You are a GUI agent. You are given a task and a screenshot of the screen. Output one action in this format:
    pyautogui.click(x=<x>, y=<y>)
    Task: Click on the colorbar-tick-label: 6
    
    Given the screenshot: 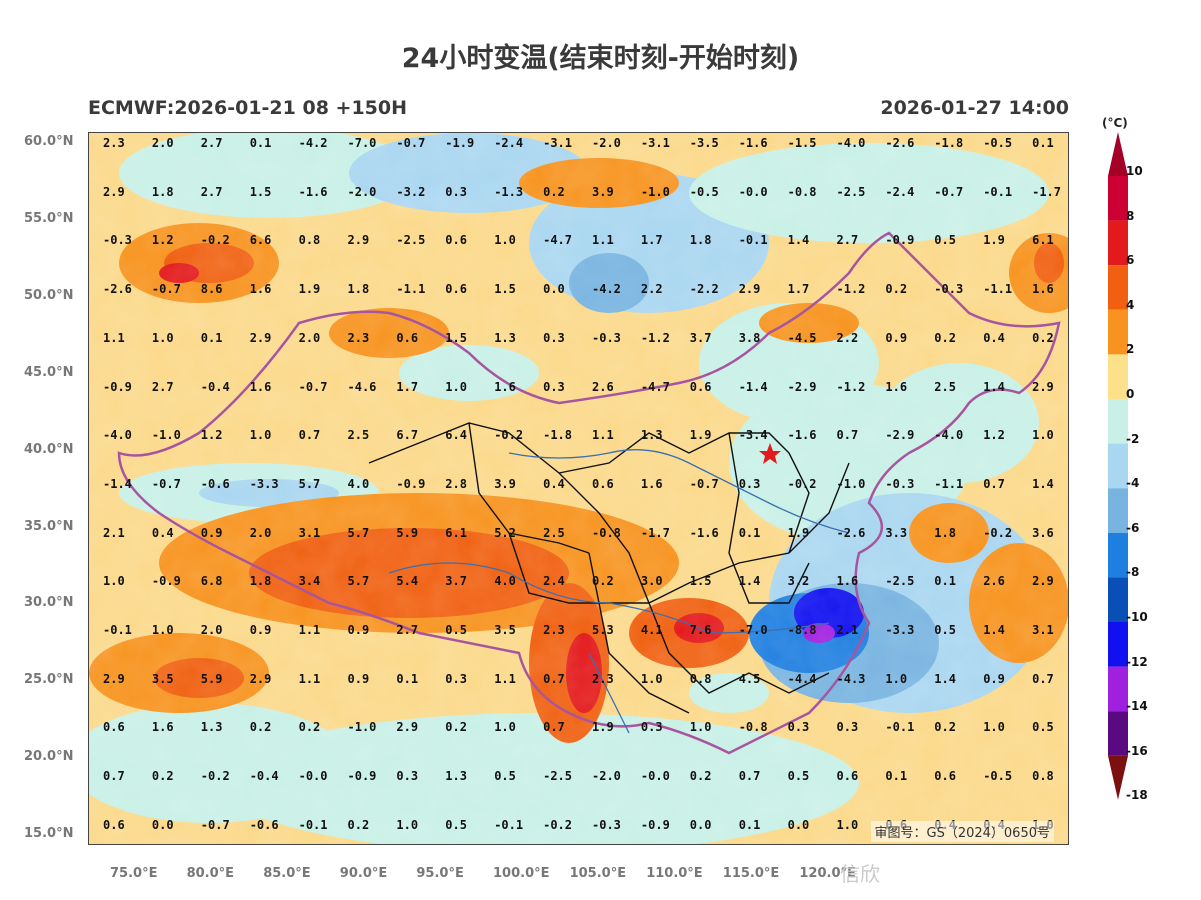 What is the action you would take?
    pyautogui.click(x=1130, y=260)
    